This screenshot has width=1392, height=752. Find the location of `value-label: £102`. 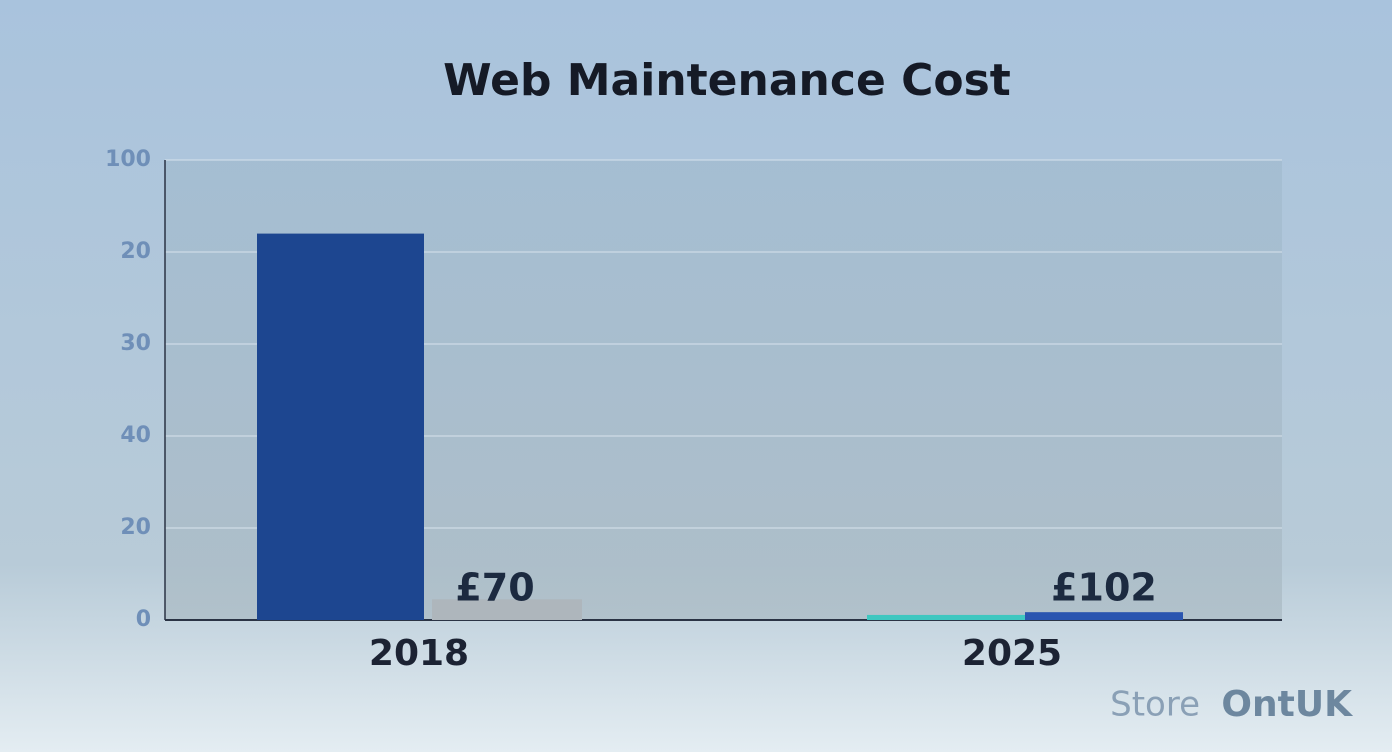

value-label: £102 is located at coordinates (1104, 588).